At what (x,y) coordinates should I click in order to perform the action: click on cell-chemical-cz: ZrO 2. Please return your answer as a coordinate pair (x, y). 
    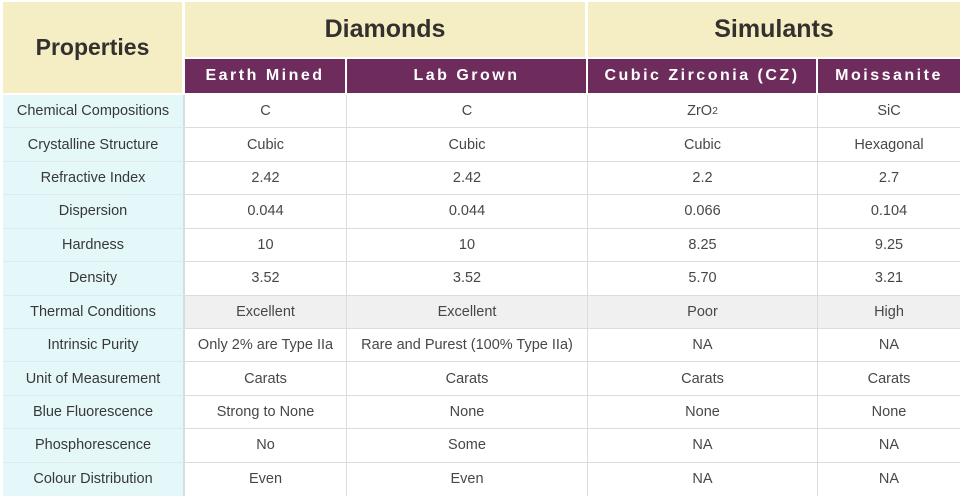
    Looking at the image, I should click on (703, 112).